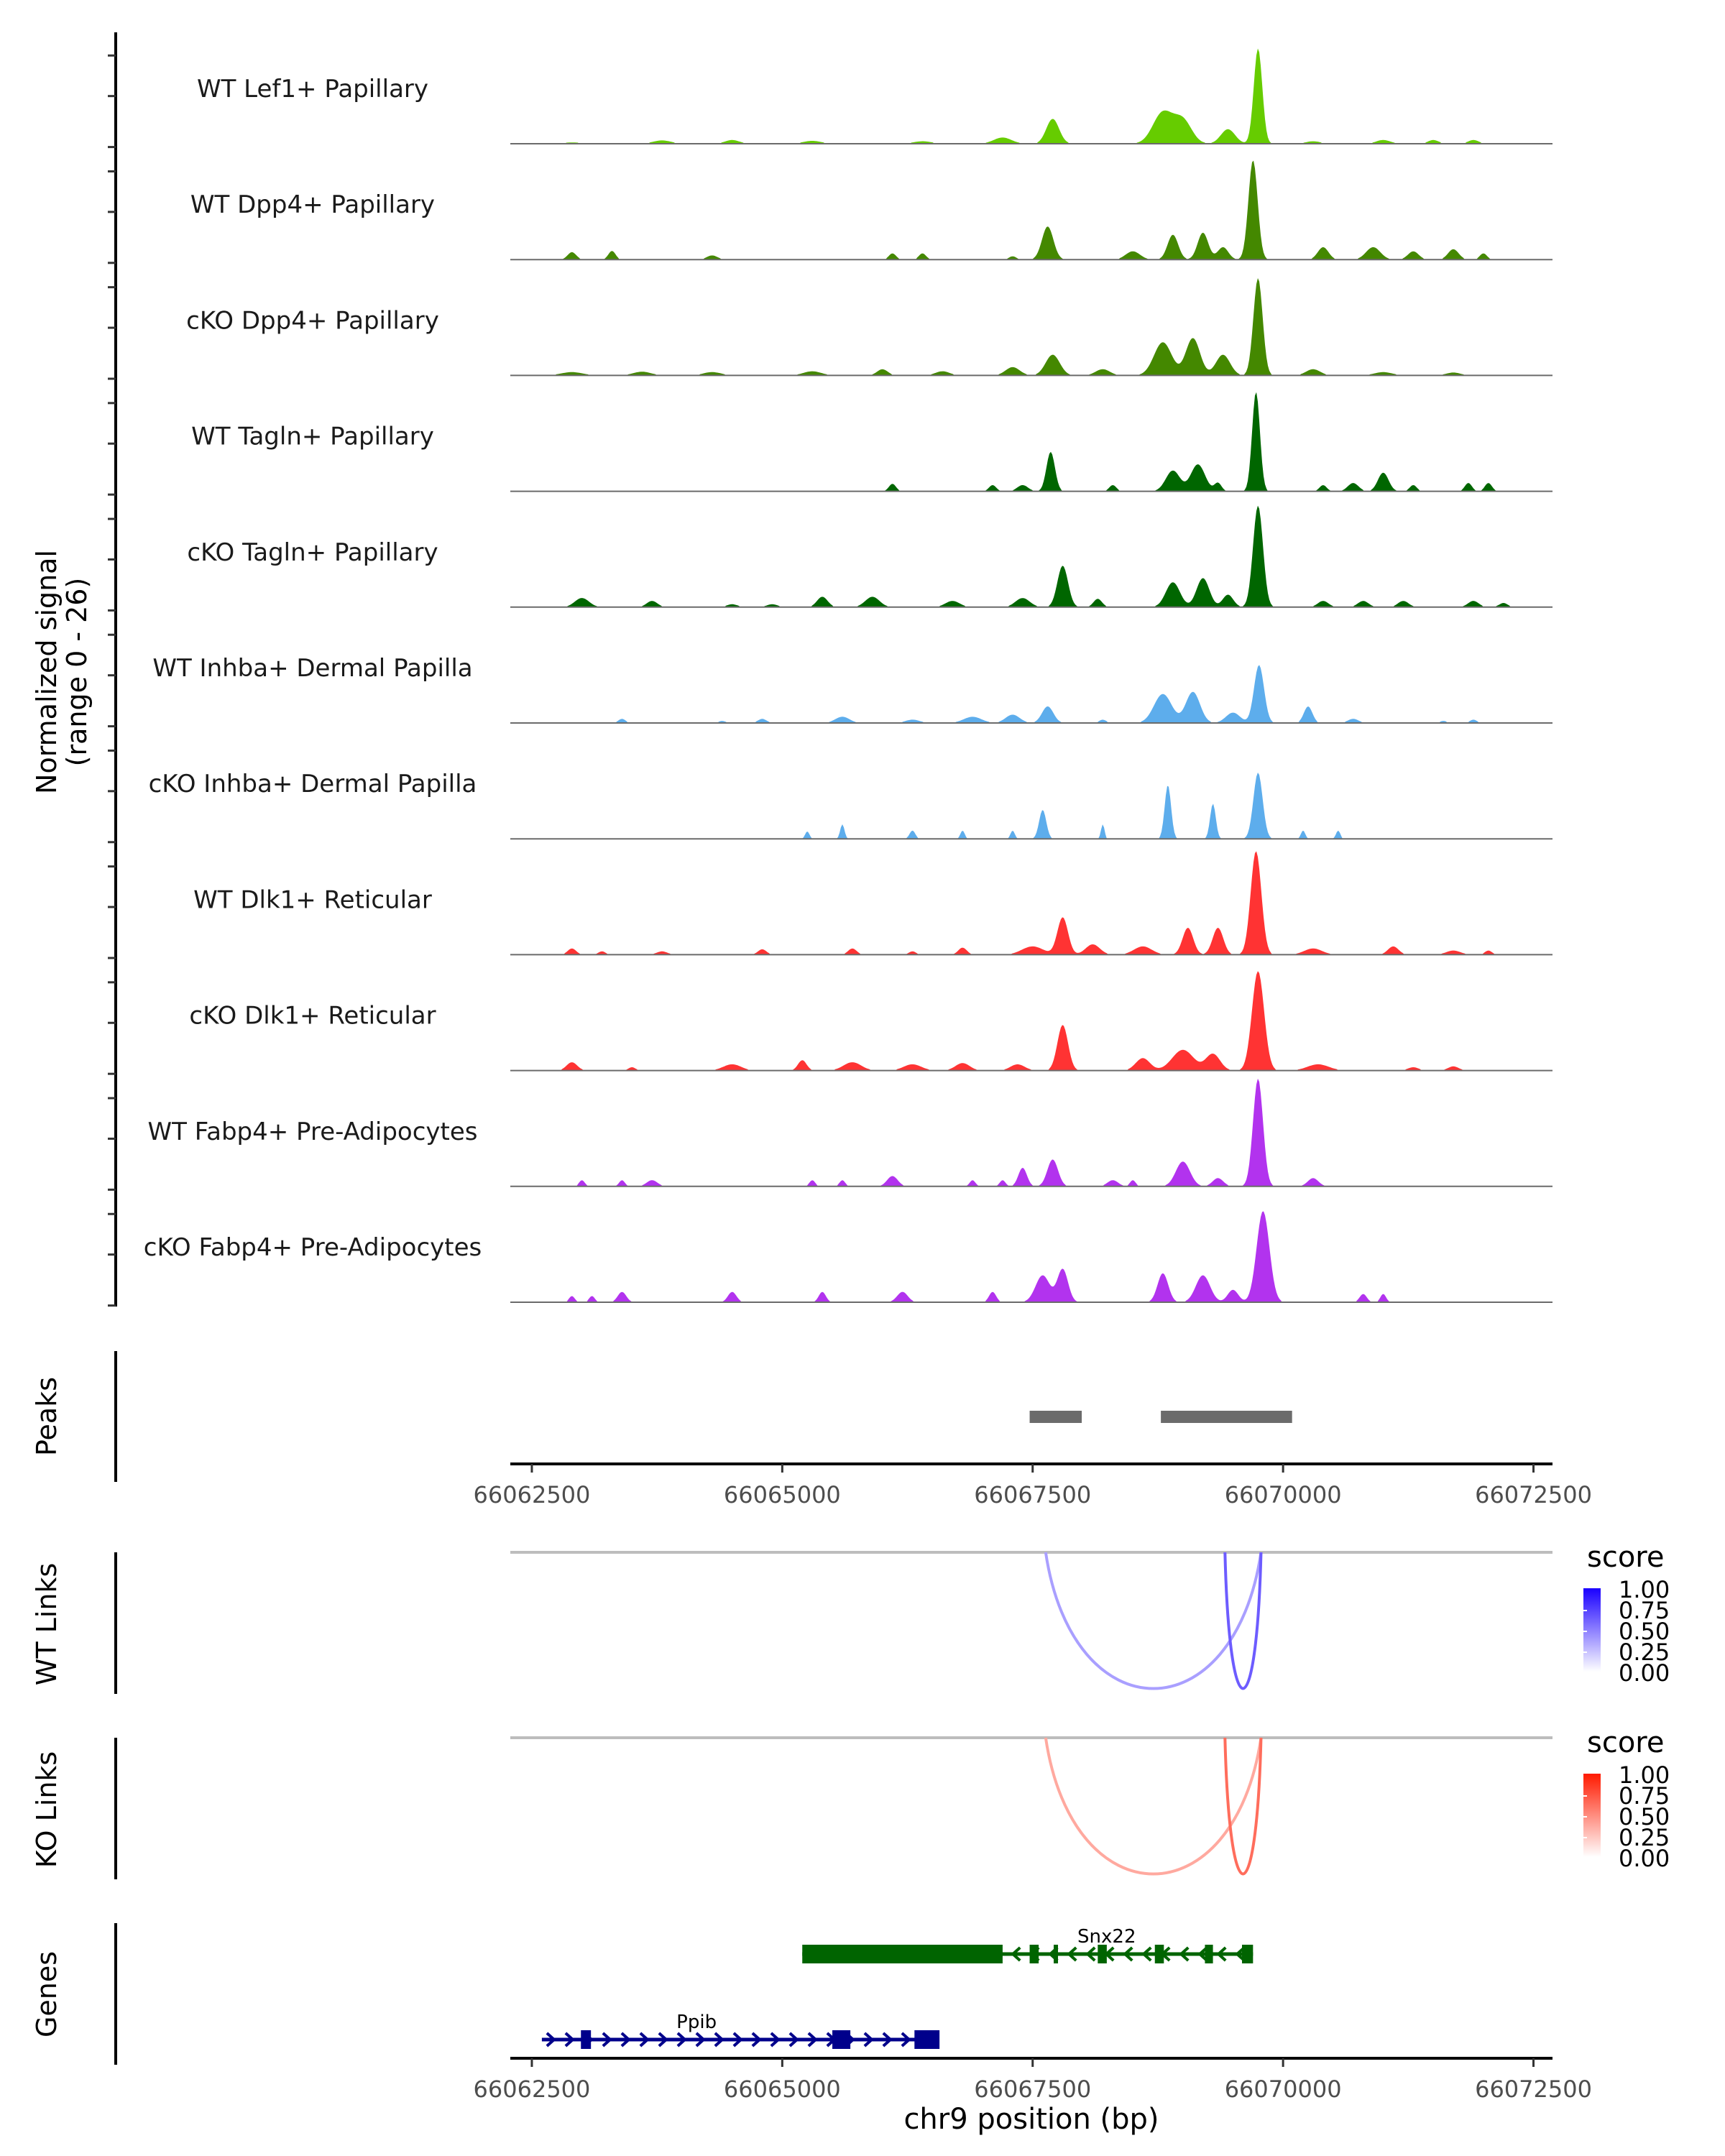 The height and width of the screenshot is (2156, 1725). What do you see at coordinates (313, 1132) in the screenshot?
I see `coverage-track-label: WT Fabp4+ Pre-Adipocytes` at bounding box center [313, 1132].